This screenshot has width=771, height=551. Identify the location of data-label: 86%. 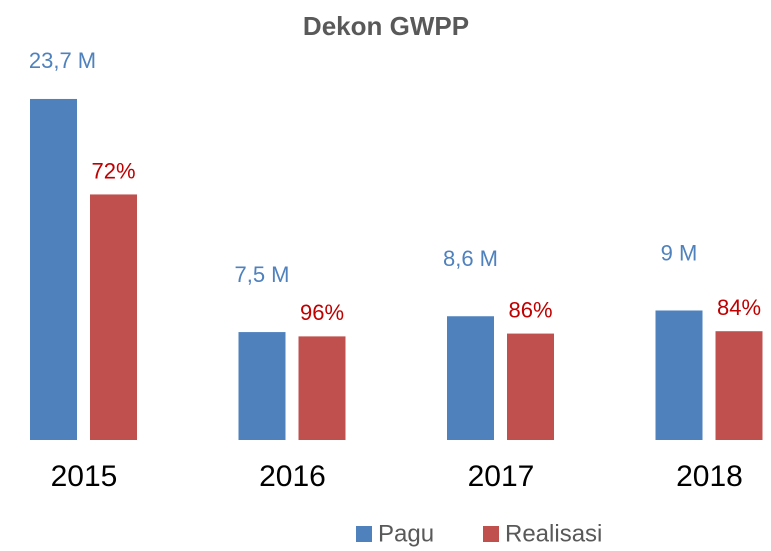
(530, 309).